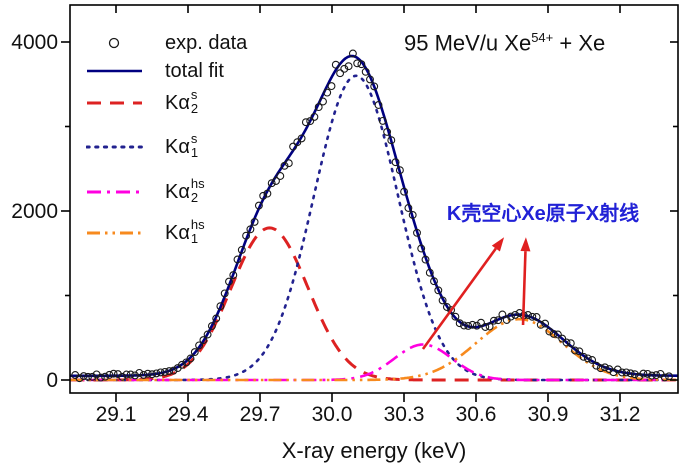 The width and height of the screenshot is (682, 476). What do you see at coordinates (332, 414) in the screenshot?
I see `x-axis-tick-label: 30.0` at bounding box center [332, 414].